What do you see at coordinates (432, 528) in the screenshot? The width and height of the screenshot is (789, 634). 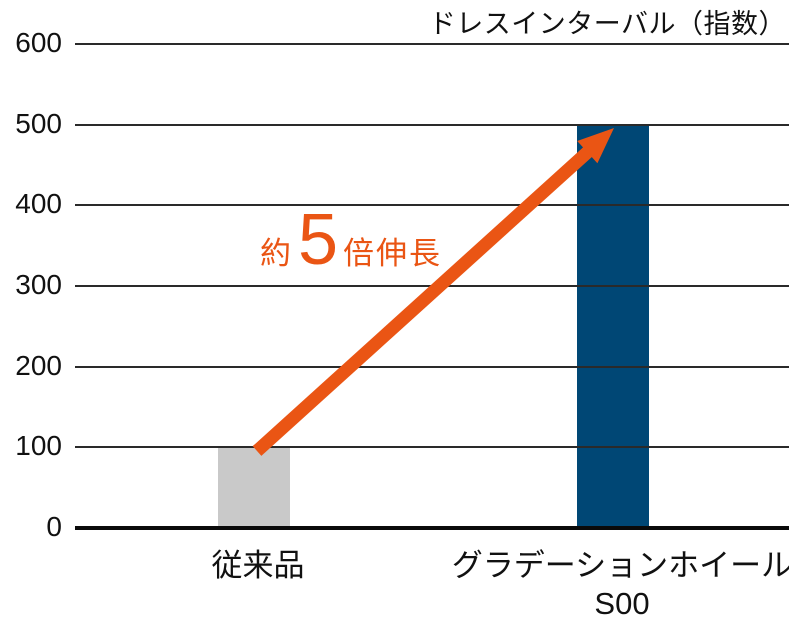 I see `x-axis-line` at bounding box center [432, 528].